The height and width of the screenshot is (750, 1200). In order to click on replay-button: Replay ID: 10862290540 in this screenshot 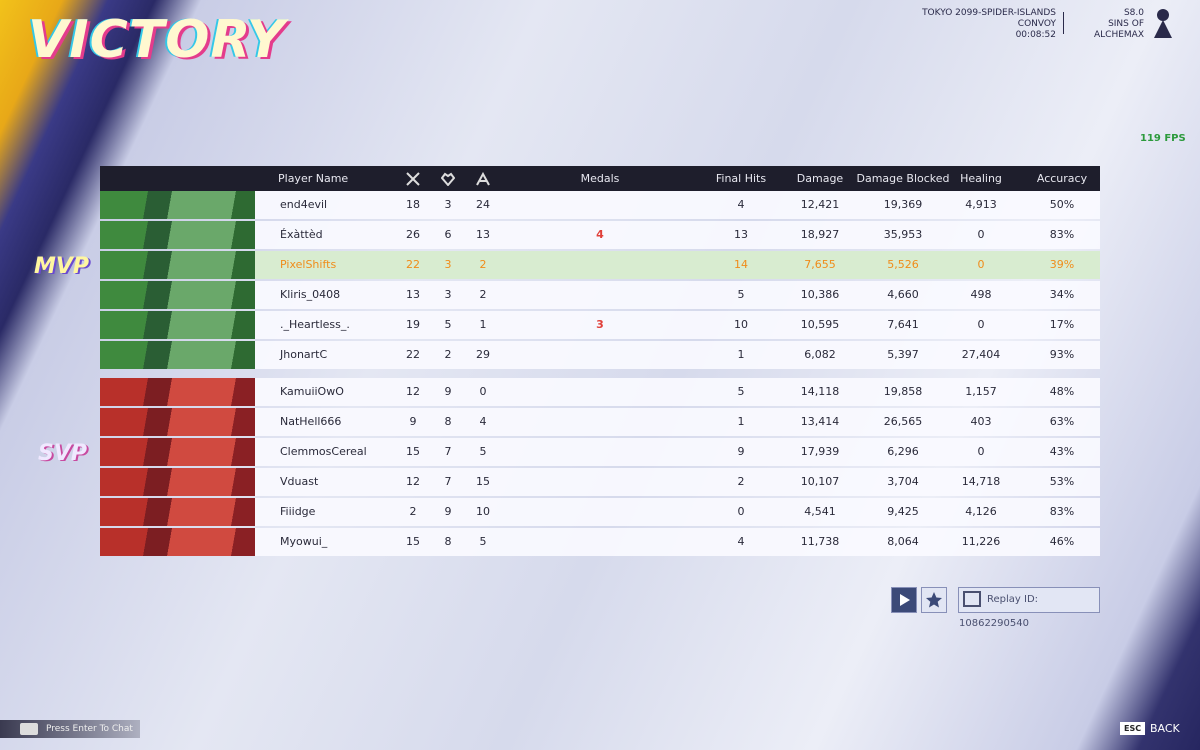, I will do `click(1029, 608)`.